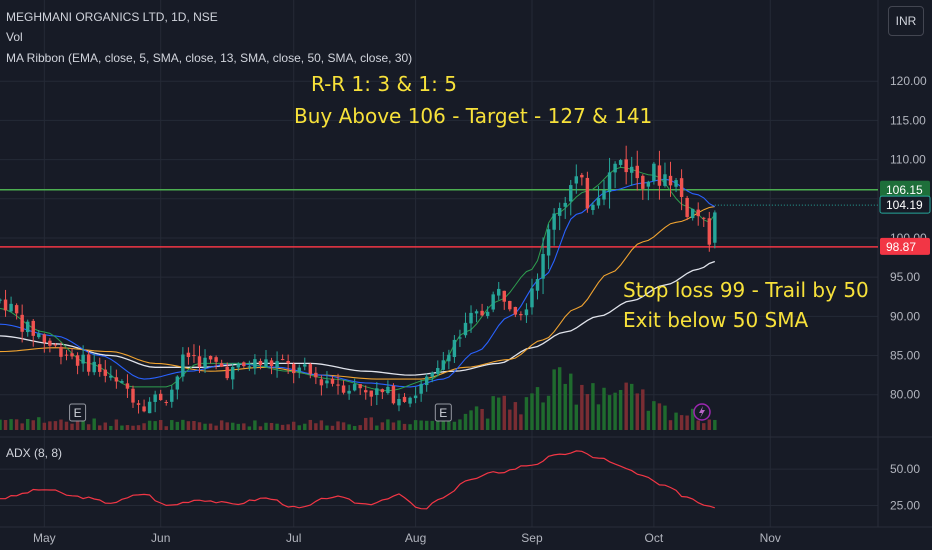  Describe the element at coordinates (906, 21) in the screenshot. I see `currency-button: INR` at that location.